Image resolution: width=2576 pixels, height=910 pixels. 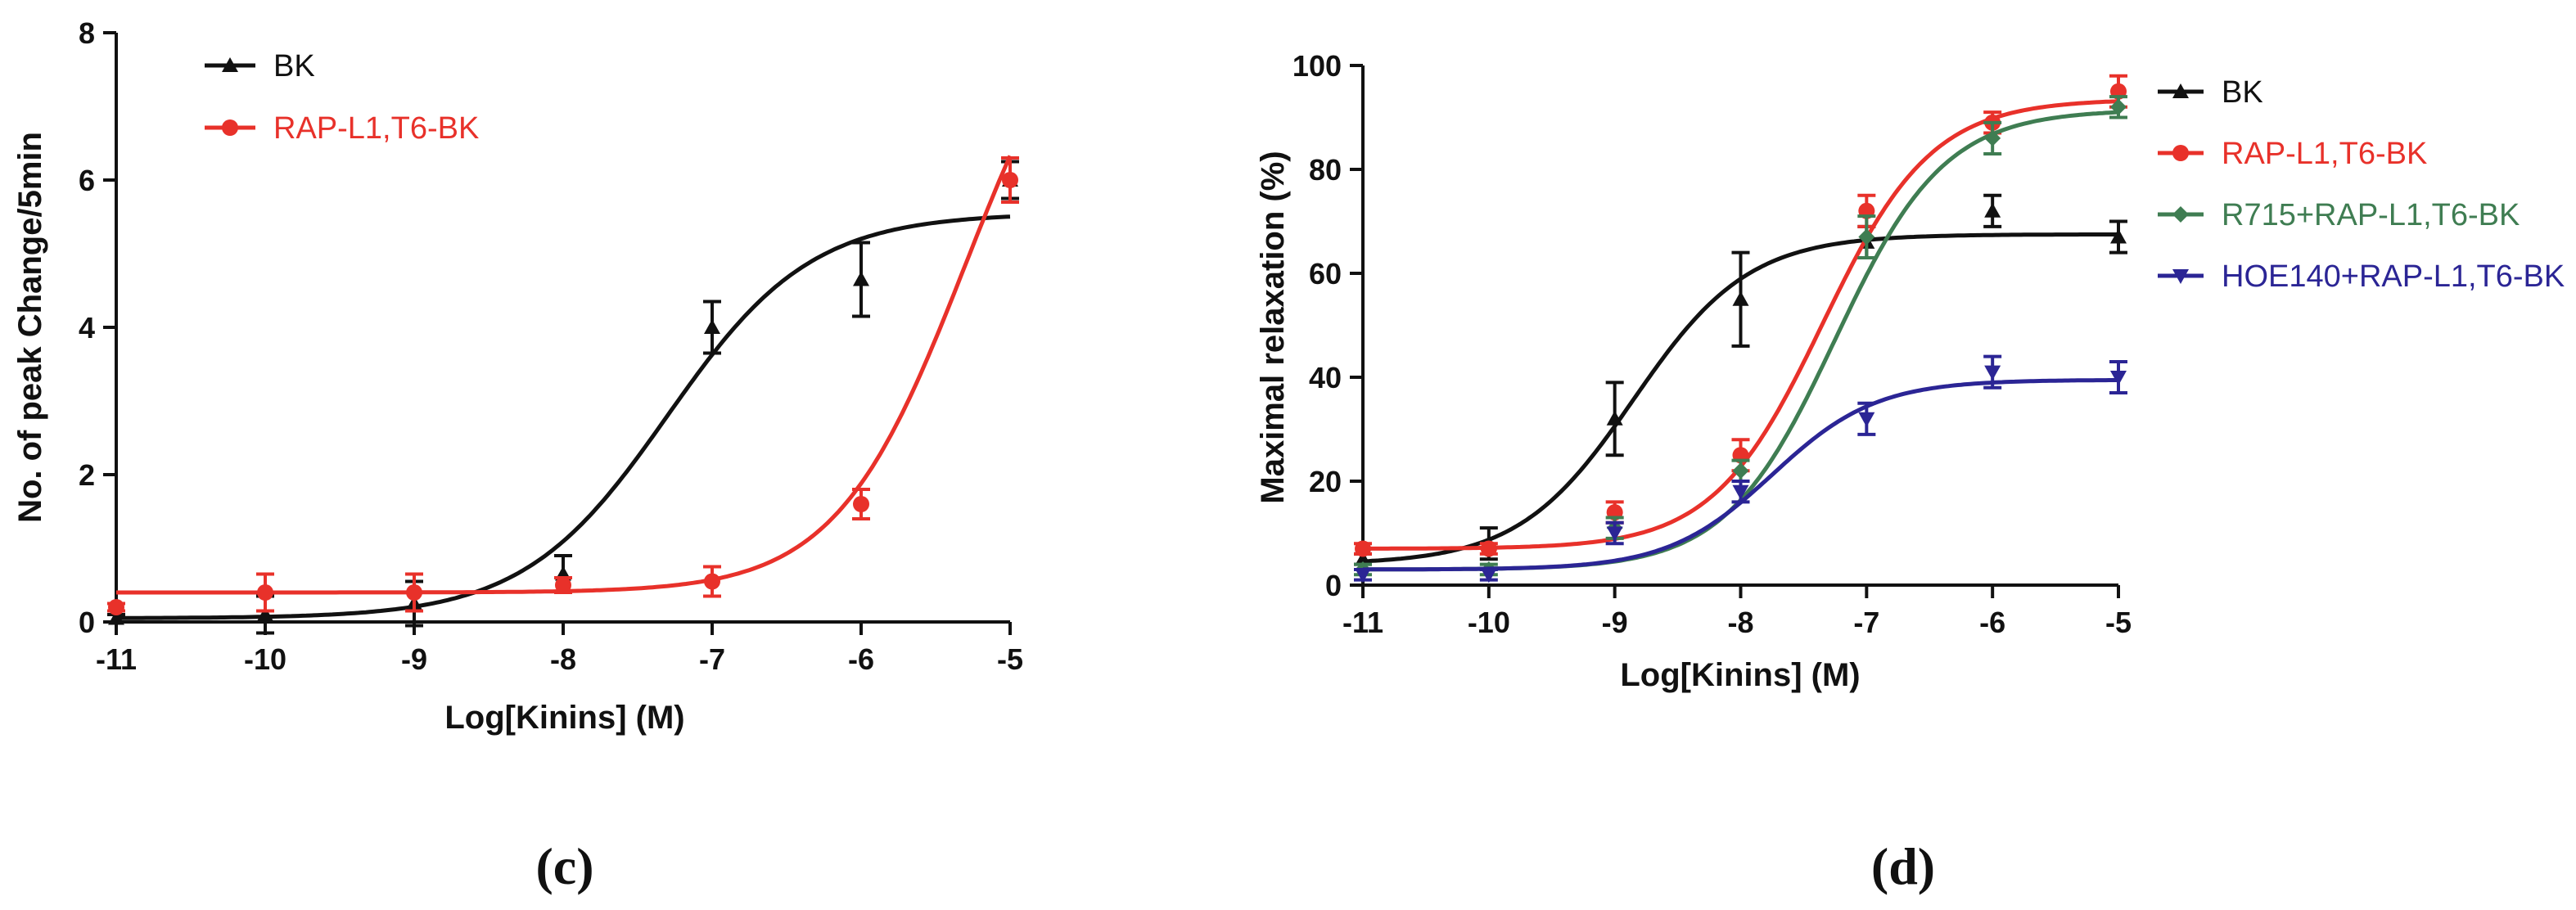 I want to click on panel-label-d: (d), so click(x=1903, y=866).